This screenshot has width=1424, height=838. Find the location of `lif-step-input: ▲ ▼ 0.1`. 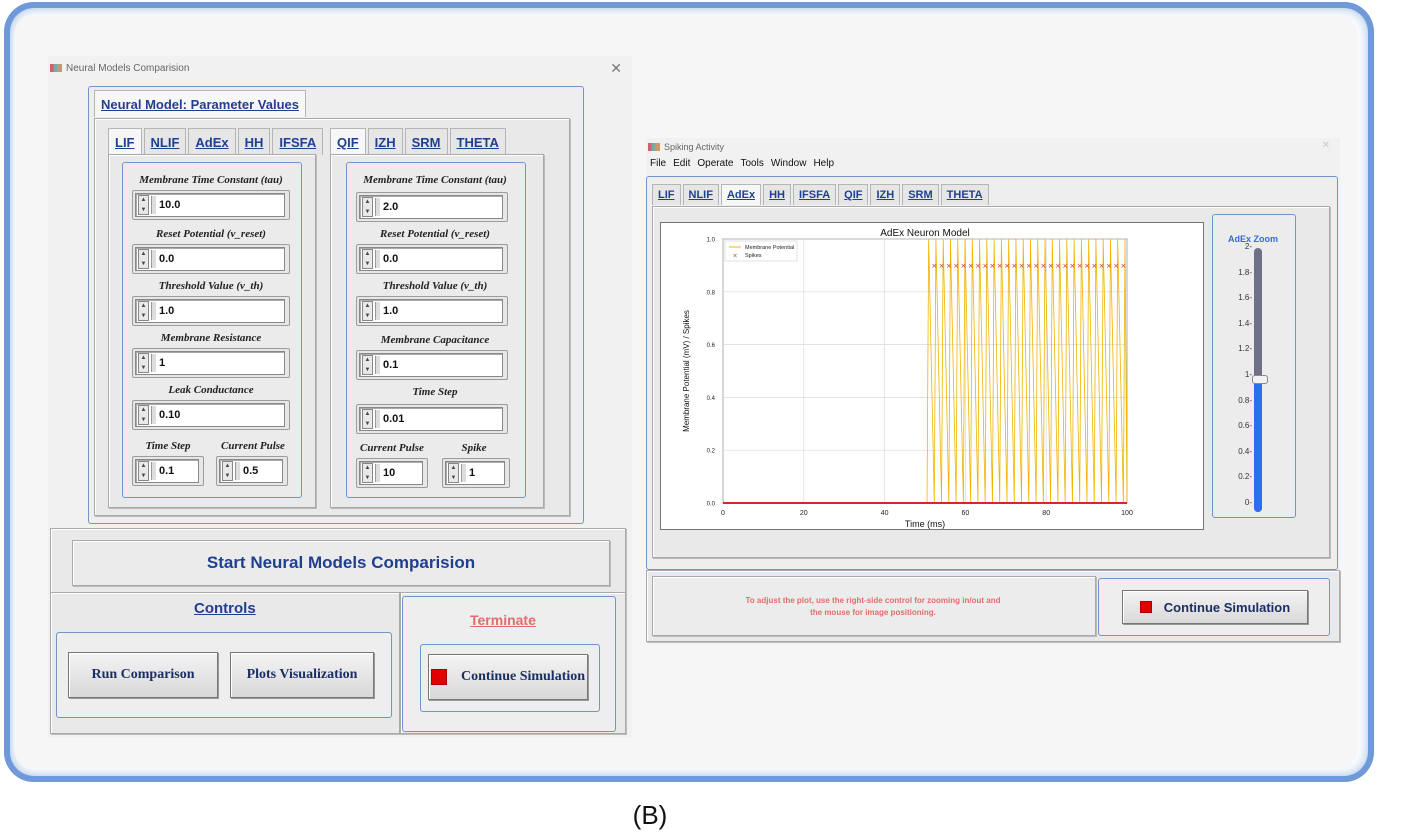

lif-step-input: ▲ ▼ 0.1 is located at coordinates (167, 471).